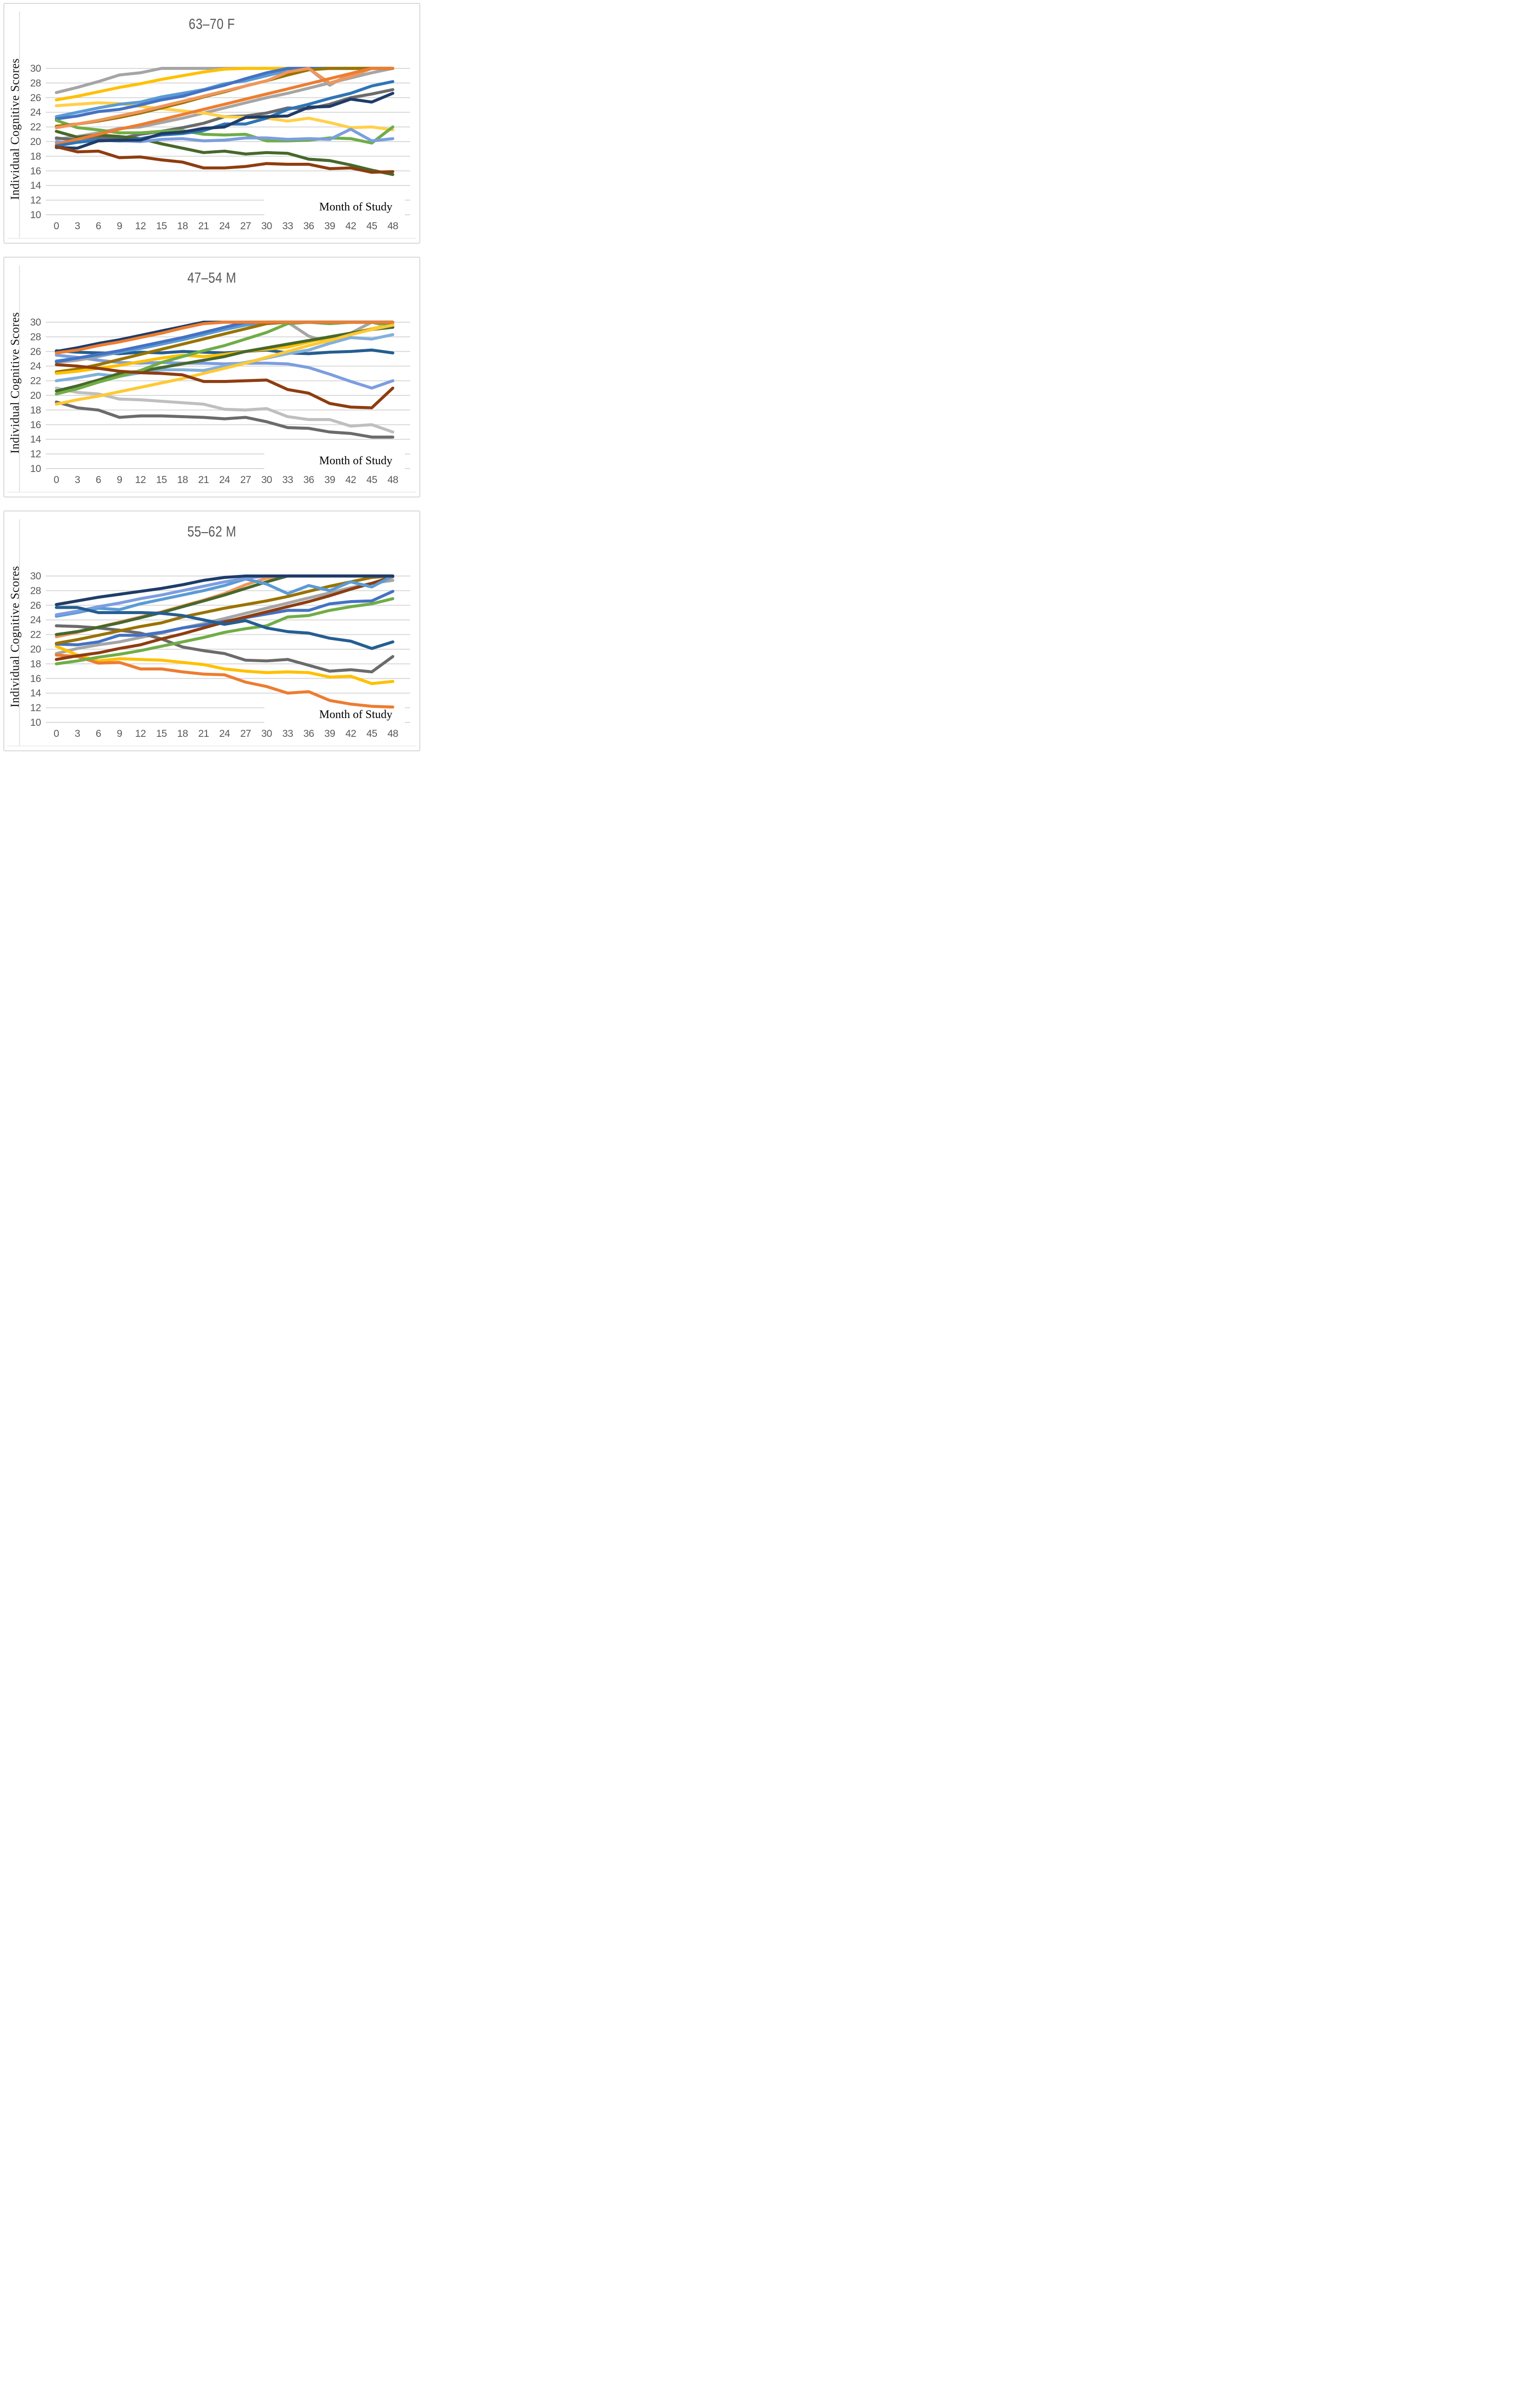 Image resolution: width=1518 pixels, height=2408 pixels. I want to click on series-line-dark-green, so click(224, 153).